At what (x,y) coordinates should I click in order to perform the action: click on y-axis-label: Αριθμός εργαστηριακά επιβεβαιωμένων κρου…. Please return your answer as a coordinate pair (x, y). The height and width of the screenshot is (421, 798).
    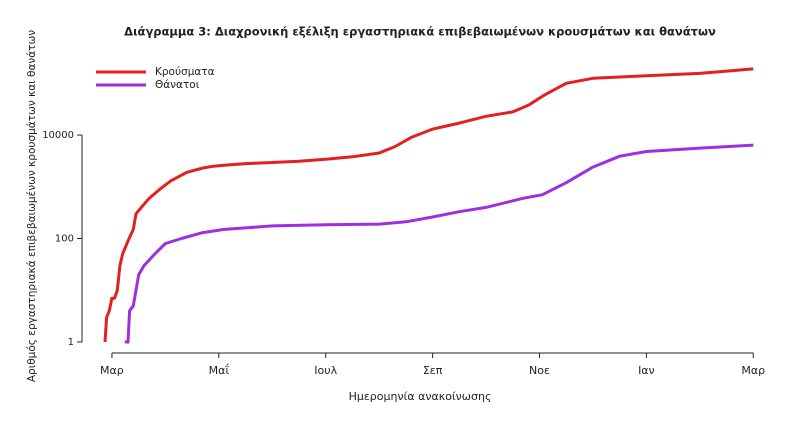
    Looking at the image, I should click on (32, 206).